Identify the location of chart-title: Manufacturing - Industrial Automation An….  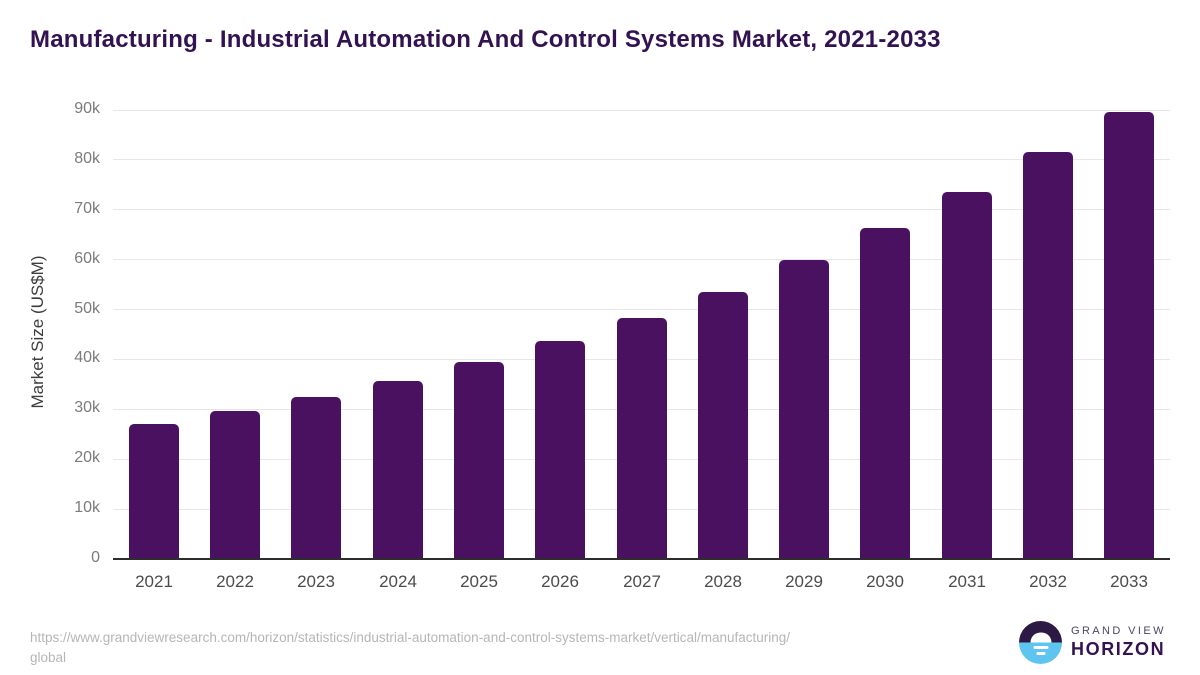
(485, 39).